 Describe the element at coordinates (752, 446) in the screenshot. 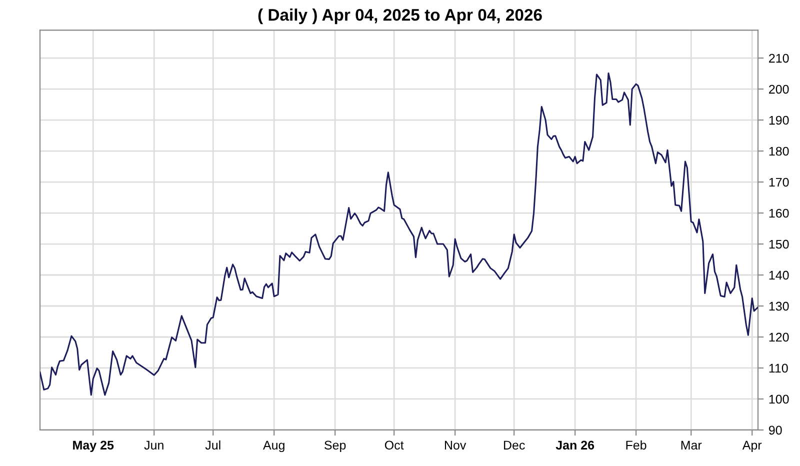

I see `x-tick-label: Apr` at that location.